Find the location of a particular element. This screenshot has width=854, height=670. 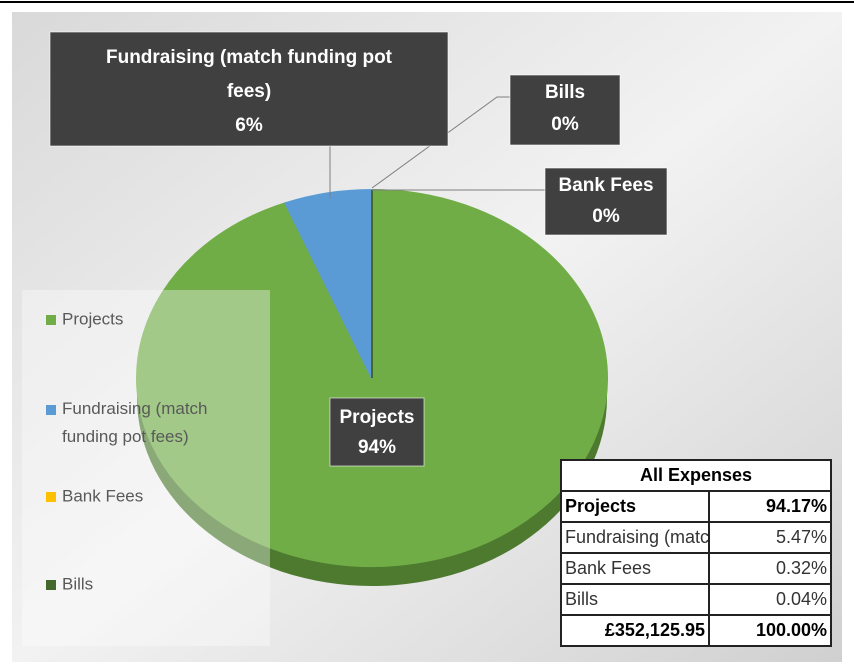

data-label-category: Bank Fees is located at coordinates (605, 185).